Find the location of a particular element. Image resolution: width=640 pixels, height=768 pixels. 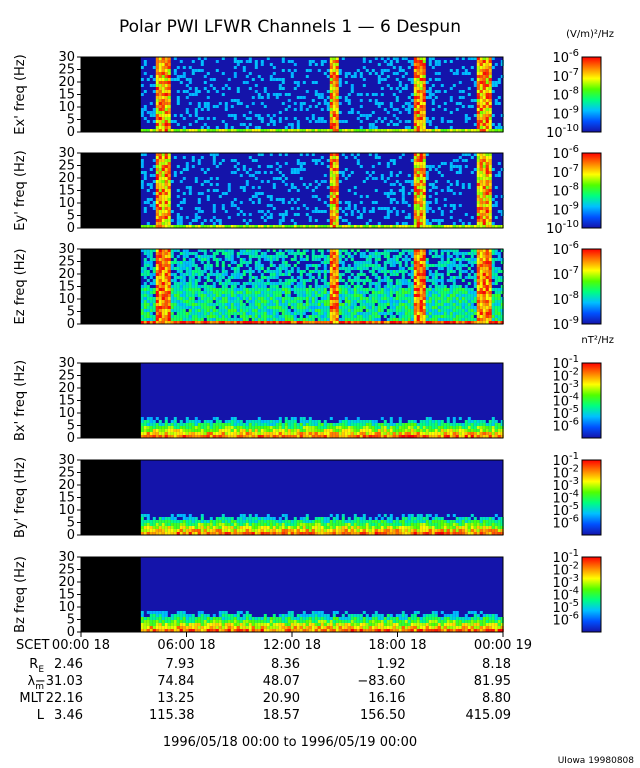

ephemeris-value: 2.46 is located at coordinates (68, 664).